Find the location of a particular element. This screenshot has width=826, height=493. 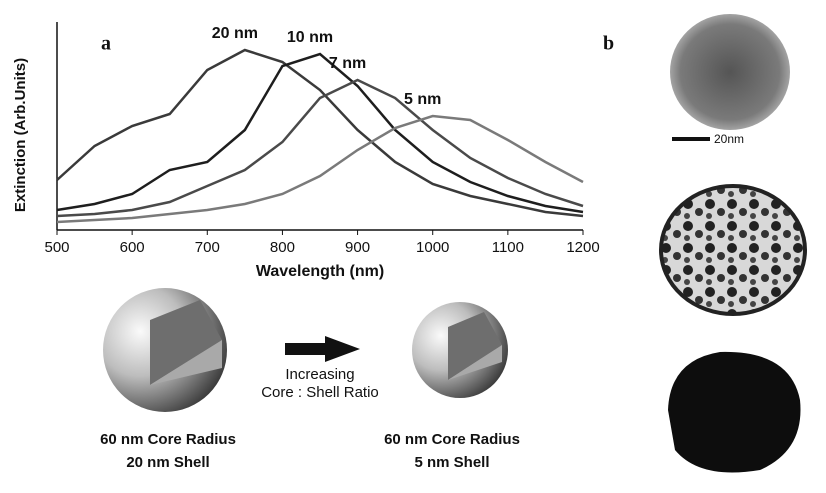

x-tick-label: 600 is located at coordinates (132, 247).